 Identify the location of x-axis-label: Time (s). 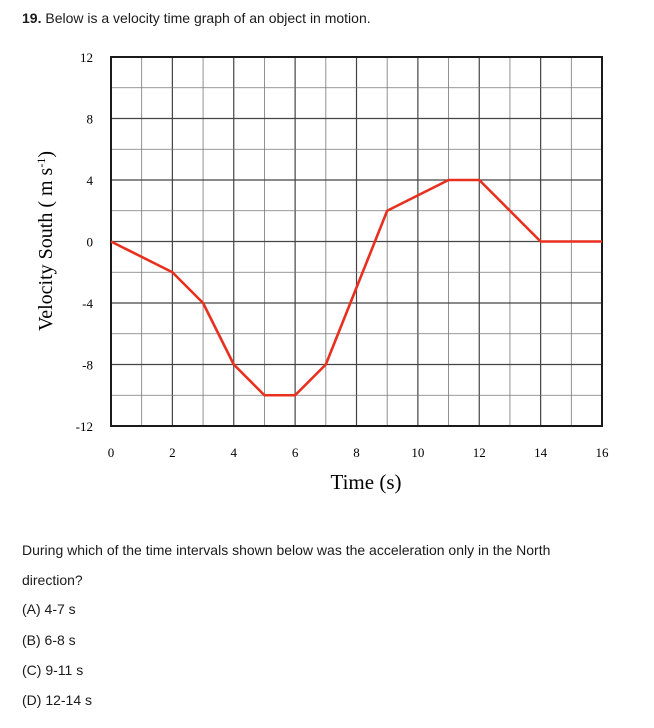
(366, 482).